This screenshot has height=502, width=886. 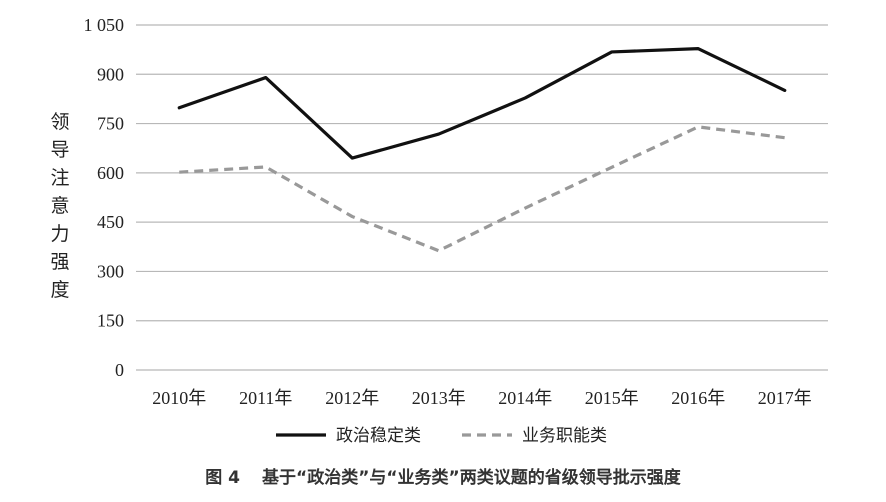 What do you see at coordinates (439, 398) in the screenshot?
I see `x-tick-label: 2013年` at bounding box center [439, 398].